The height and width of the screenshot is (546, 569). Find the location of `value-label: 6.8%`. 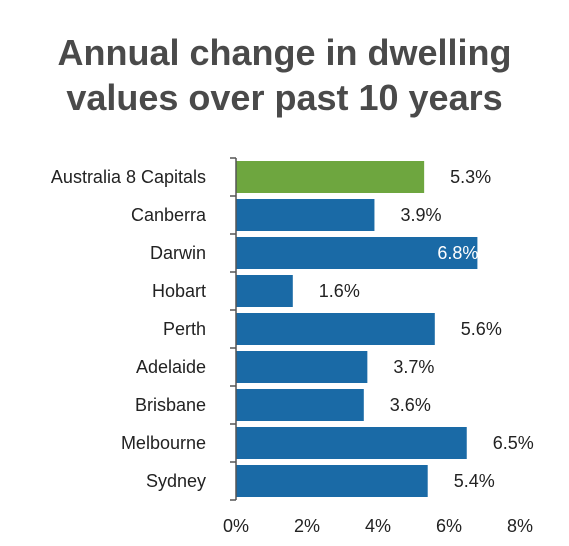

value-label: 6.8% is located at coordinates (457, 253).